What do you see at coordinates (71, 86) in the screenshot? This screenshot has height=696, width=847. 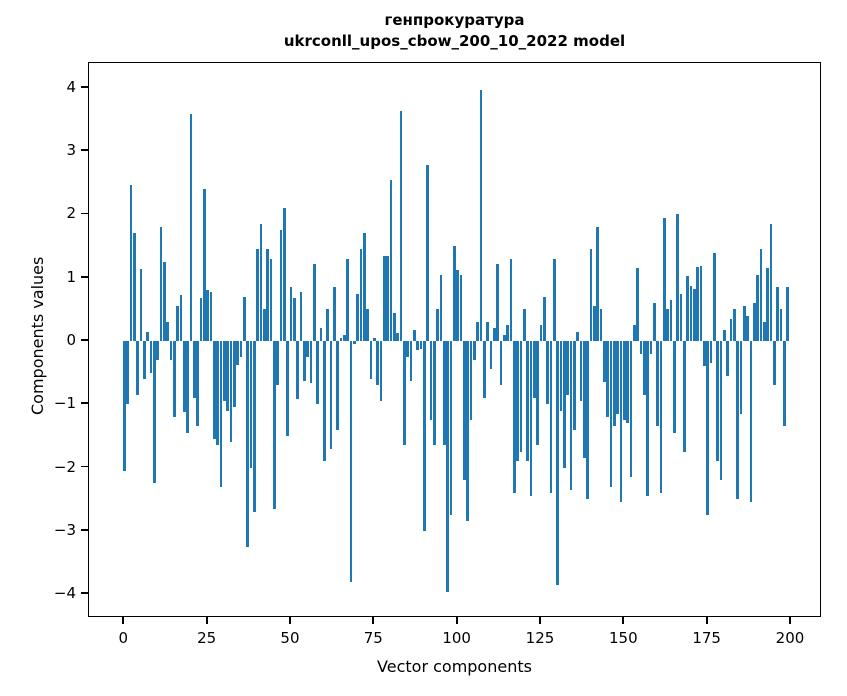 I see `y-tick-label: 4` at bounding box center [71, 86].